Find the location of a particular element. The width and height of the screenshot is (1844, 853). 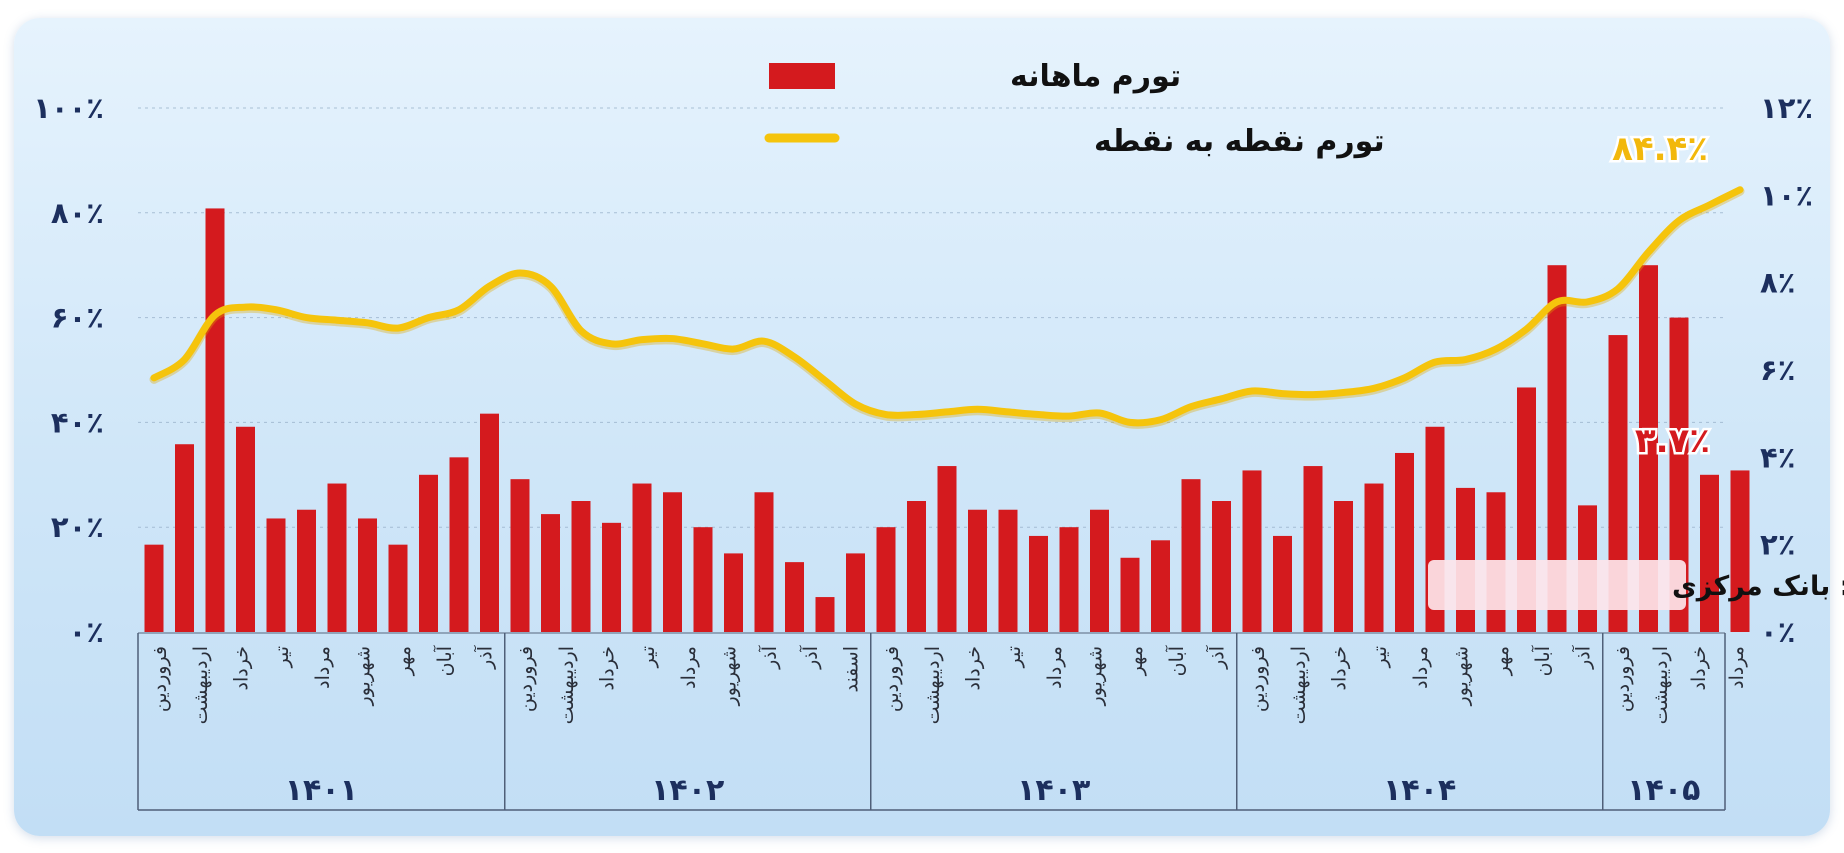

right-axis-tick-label: ۱۰٪ is located at coordinates (1786, 195).